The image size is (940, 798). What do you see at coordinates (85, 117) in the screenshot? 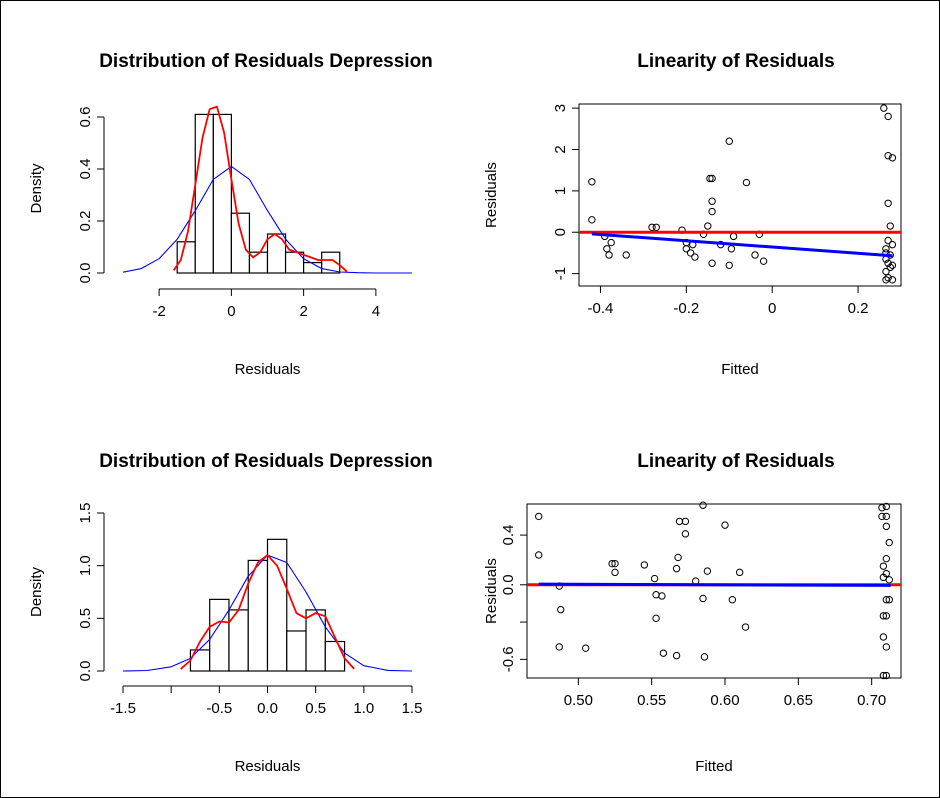
I see `y-tick-label: 0.6` at bounding box center [85, 117].